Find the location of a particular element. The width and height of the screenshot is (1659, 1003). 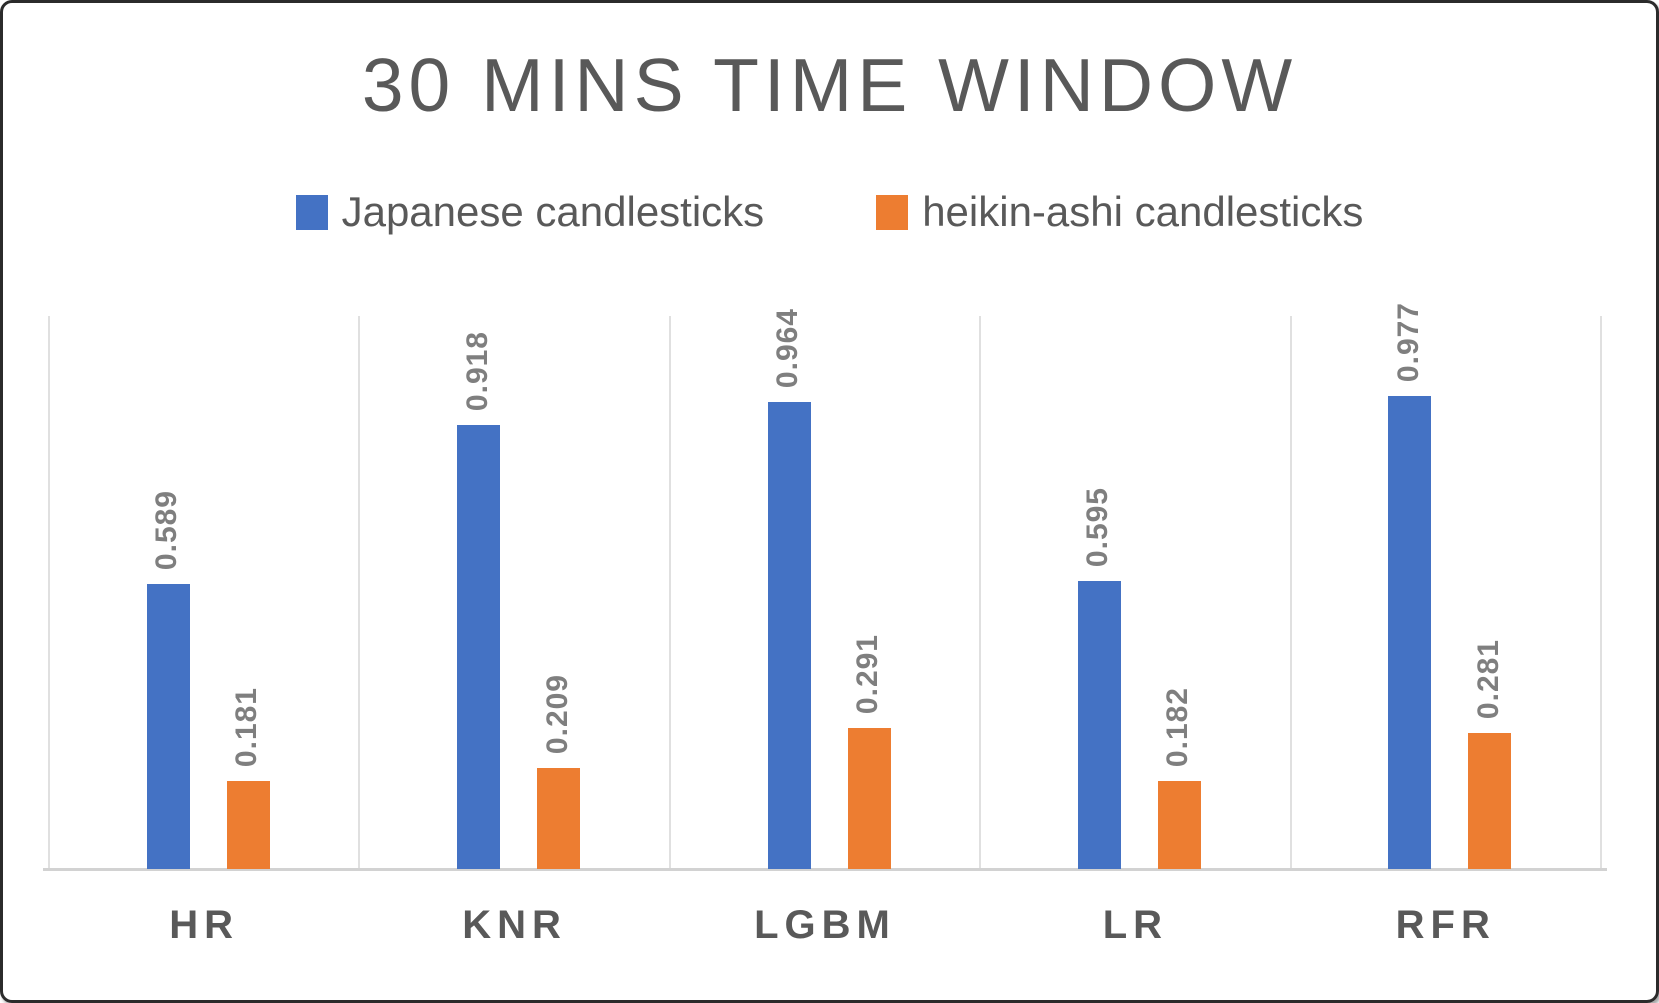

value-label-japanese-lr: 0.595 is located at coordinates (1098, 526).